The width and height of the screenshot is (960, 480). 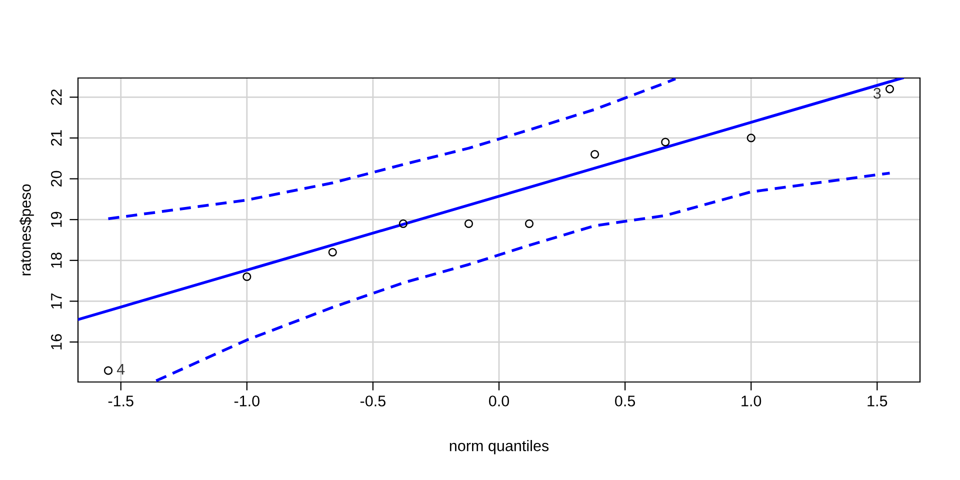 What do you see at coordinates (247, 401) in the screenshot?
I see `x-tick-label: -1.0` at bounding box center [247, 401].